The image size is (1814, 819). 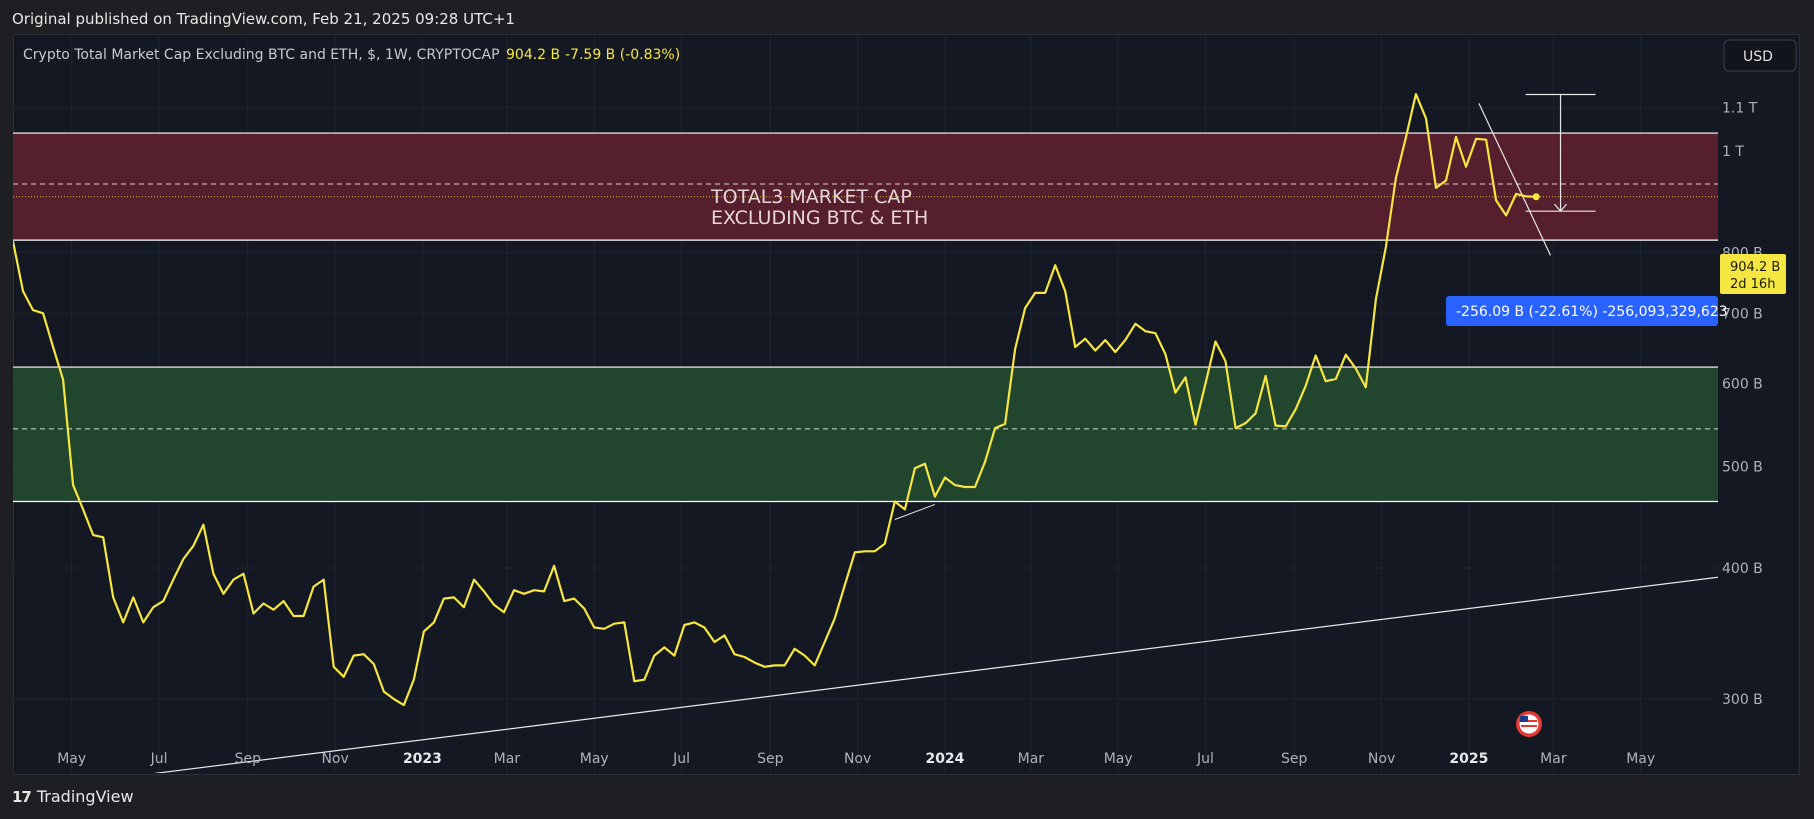 I want to click on tradingview-logo-icon: 17, so click(x=22, y=796).